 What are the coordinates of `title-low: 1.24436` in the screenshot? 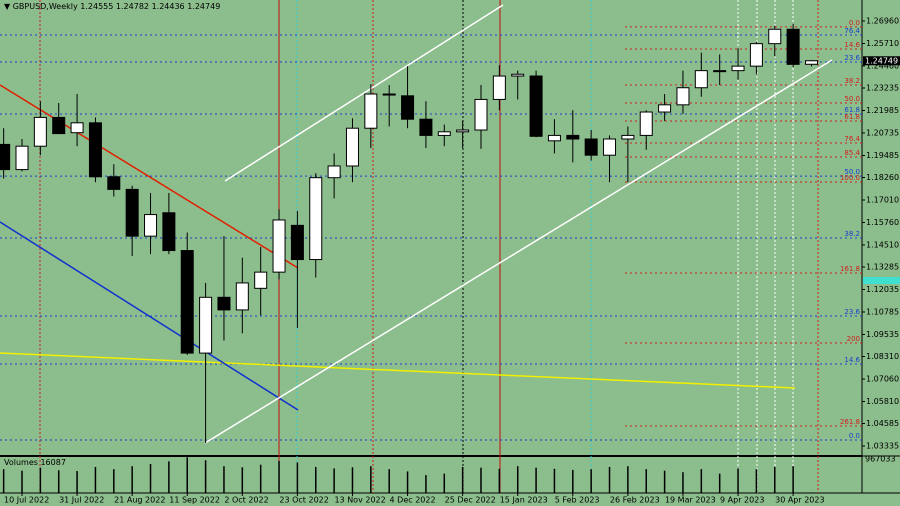 It's located at (168, 6).